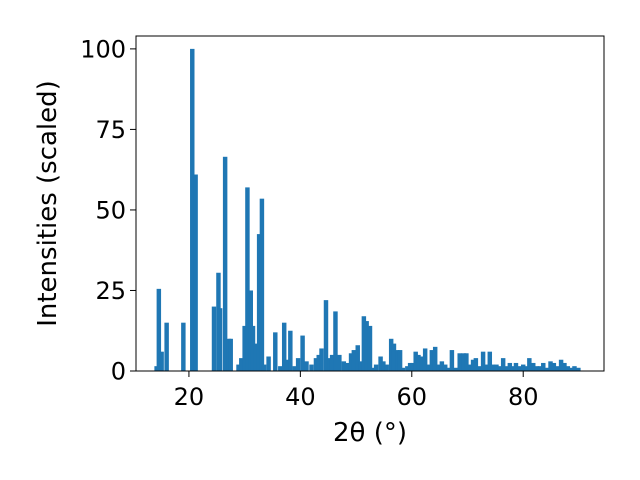 This screenshot has height=480, width=640. I want to click on x-axis-label: 2θ (°), so click(370, 433).